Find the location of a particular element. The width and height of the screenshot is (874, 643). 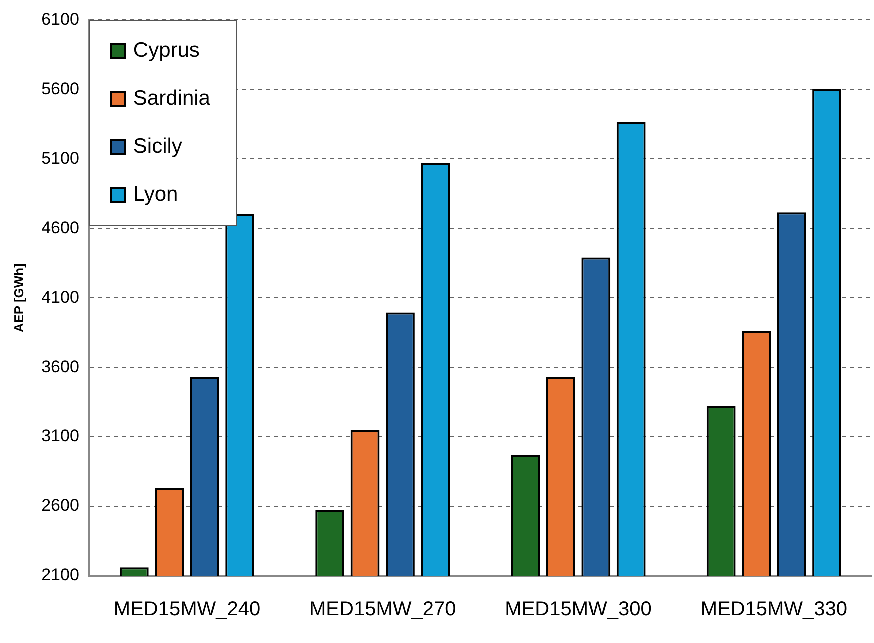

y-tick-label: 6100 is located at coordinates (61, 19).